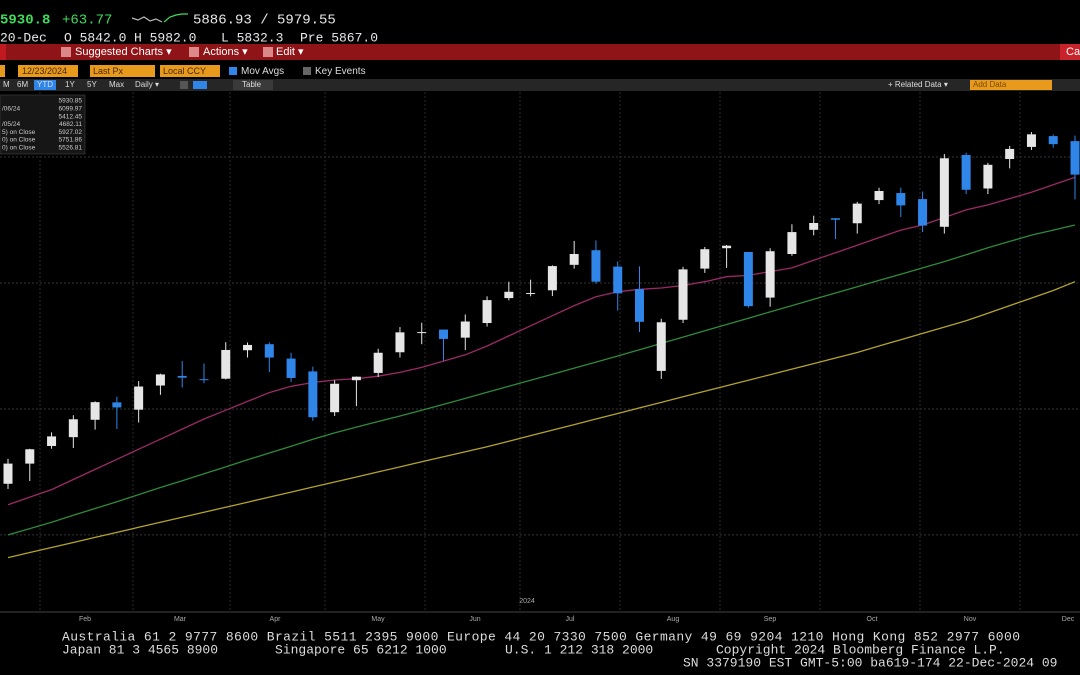 The width and height of the screenshot is (1080, 675). What do you see at coordinates (123, 52) in the screenshot?
I see `suggested-charts: Suggested Charts ▾` at bounding box center [123, 52].